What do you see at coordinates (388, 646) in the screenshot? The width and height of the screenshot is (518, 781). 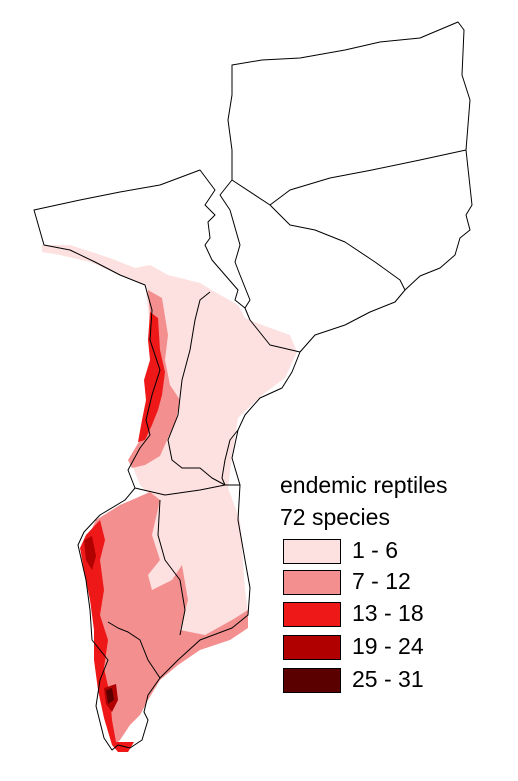 I see `legend-label-4: 19 - 24` at bounding box center [388, 646].